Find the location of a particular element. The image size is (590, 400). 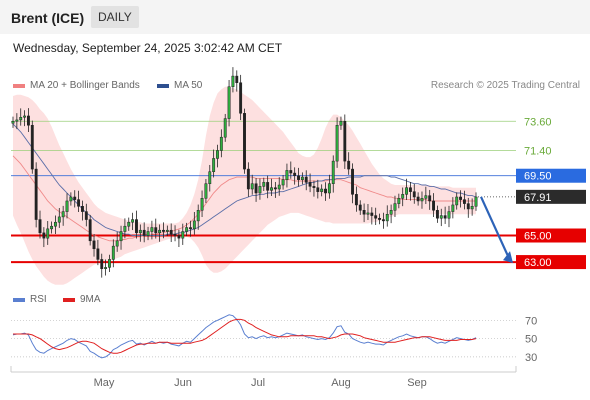

x-tick-label-jun: Jun is located at coordinates (183, 383).